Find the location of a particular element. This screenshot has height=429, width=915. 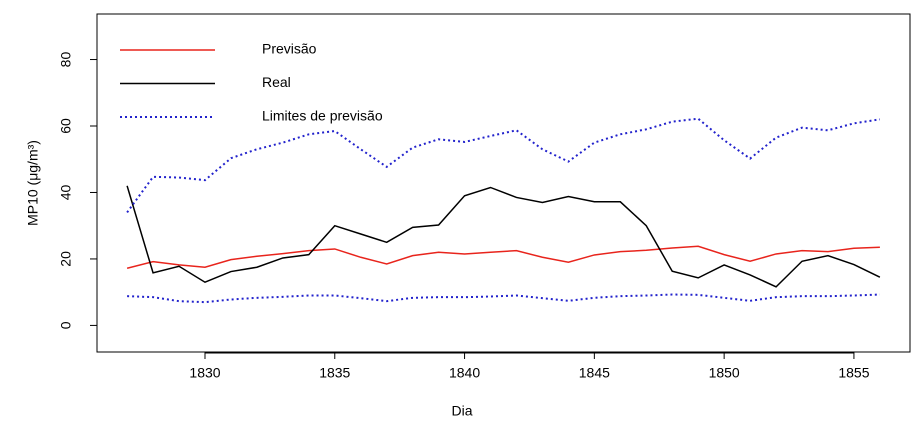

y-axis-label: MP10 (μg/m³) is located at coordinates (33, 183).